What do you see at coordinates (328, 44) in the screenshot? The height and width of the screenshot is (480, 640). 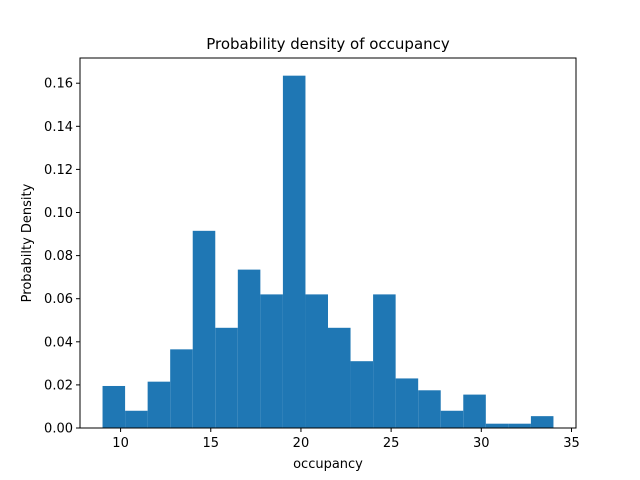 I see `chart-title: Probability density of occupancy` at bounding box center [328, 44].